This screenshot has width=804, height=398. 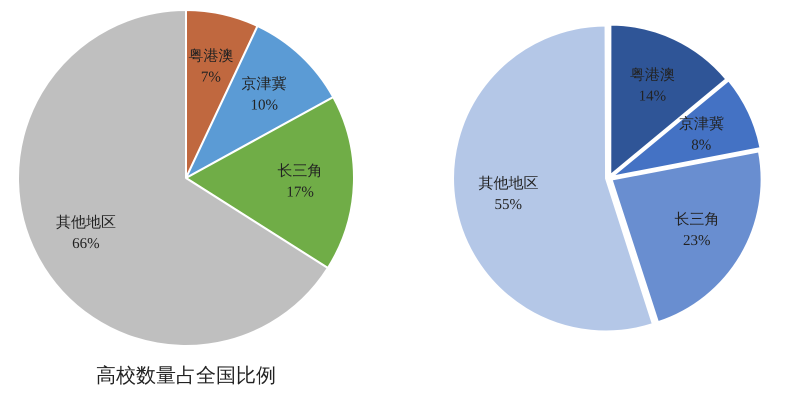 What do you see at coordinates (697, 240) in the screenshot?
I see `data-label: 23%` at bounding box center [697, 240].